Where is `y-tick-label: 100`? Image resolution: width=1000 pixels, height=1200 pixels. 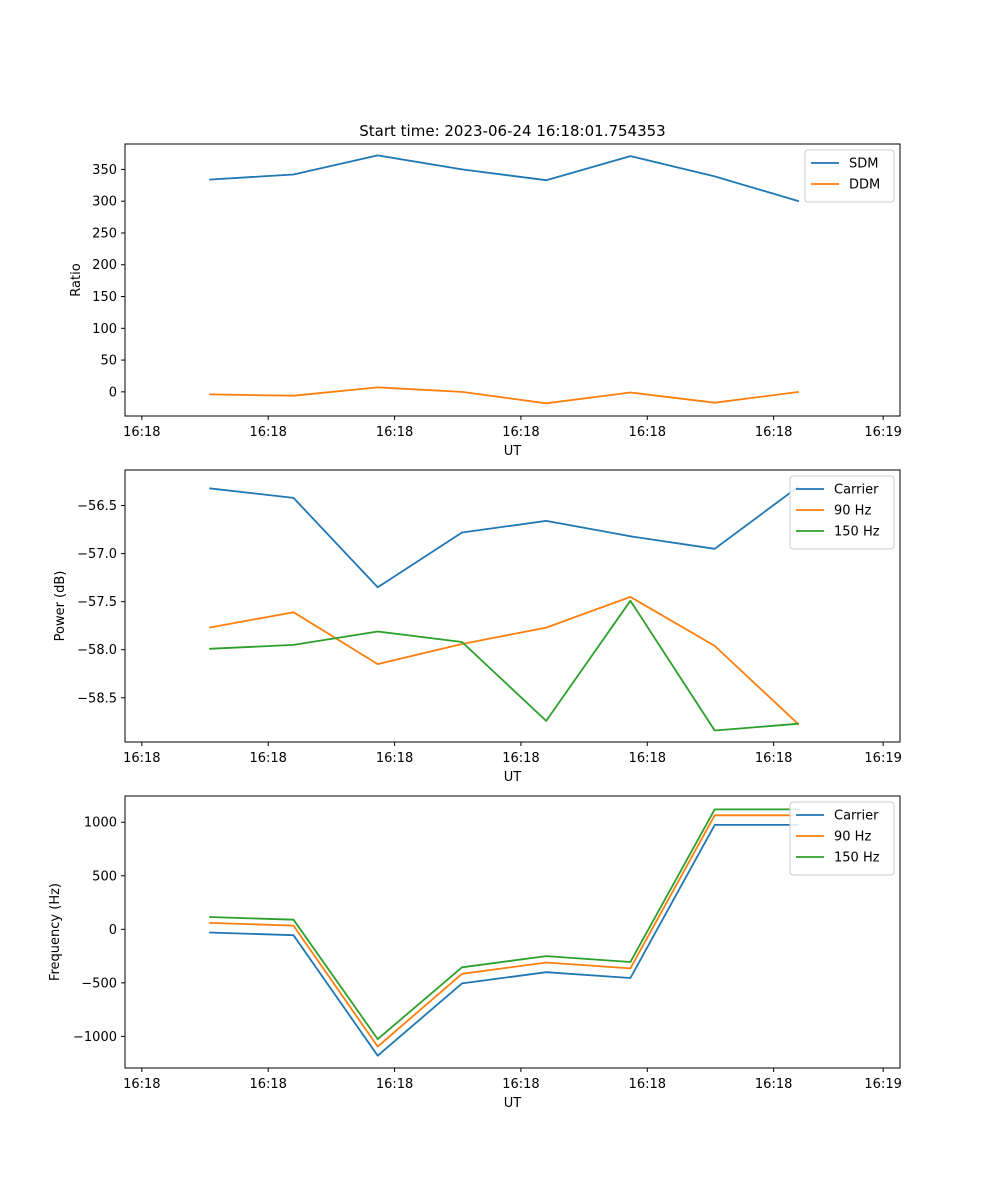
y-tick-label: 100 is located at coordinates (104, 329).